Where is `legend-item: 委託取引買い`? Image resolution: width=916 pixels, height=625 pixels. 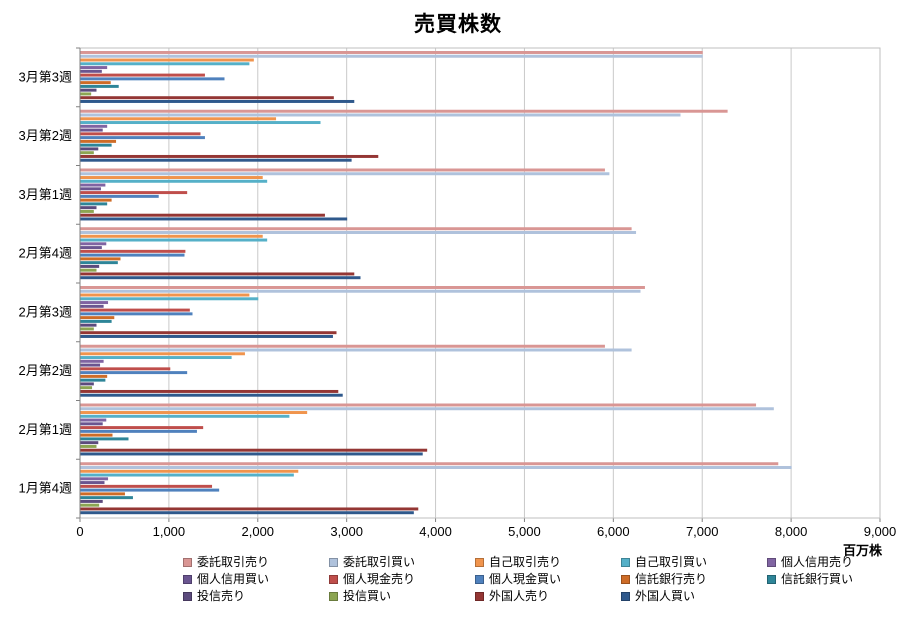 legend-item: 委託取引買い is located at coordinates (402, 562).